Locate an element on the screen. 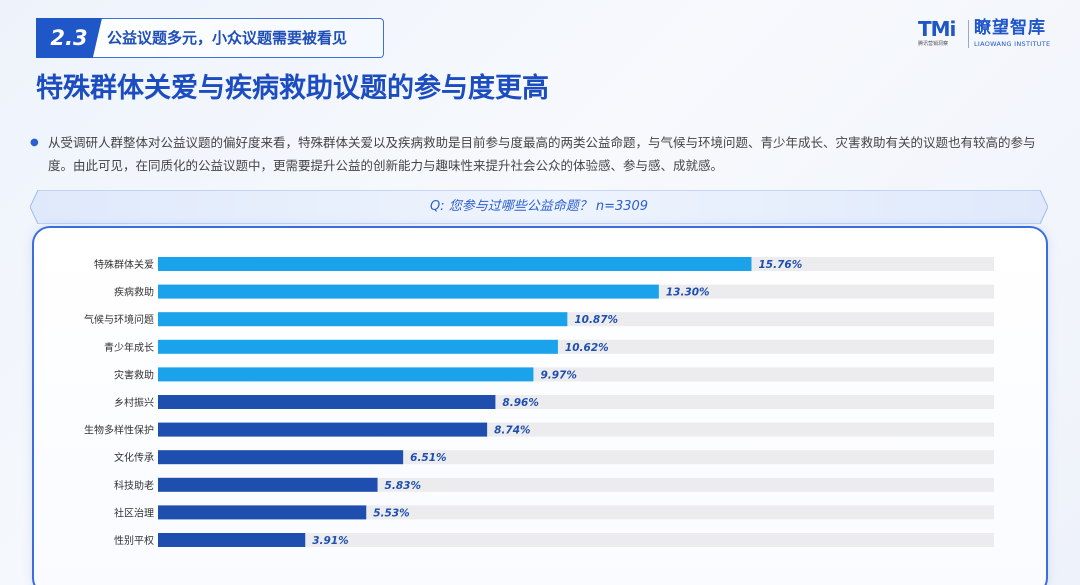 The height and width of the screenshot is (585, 1080). value-label-1: 13.30% is located at coordinates (688, 293).